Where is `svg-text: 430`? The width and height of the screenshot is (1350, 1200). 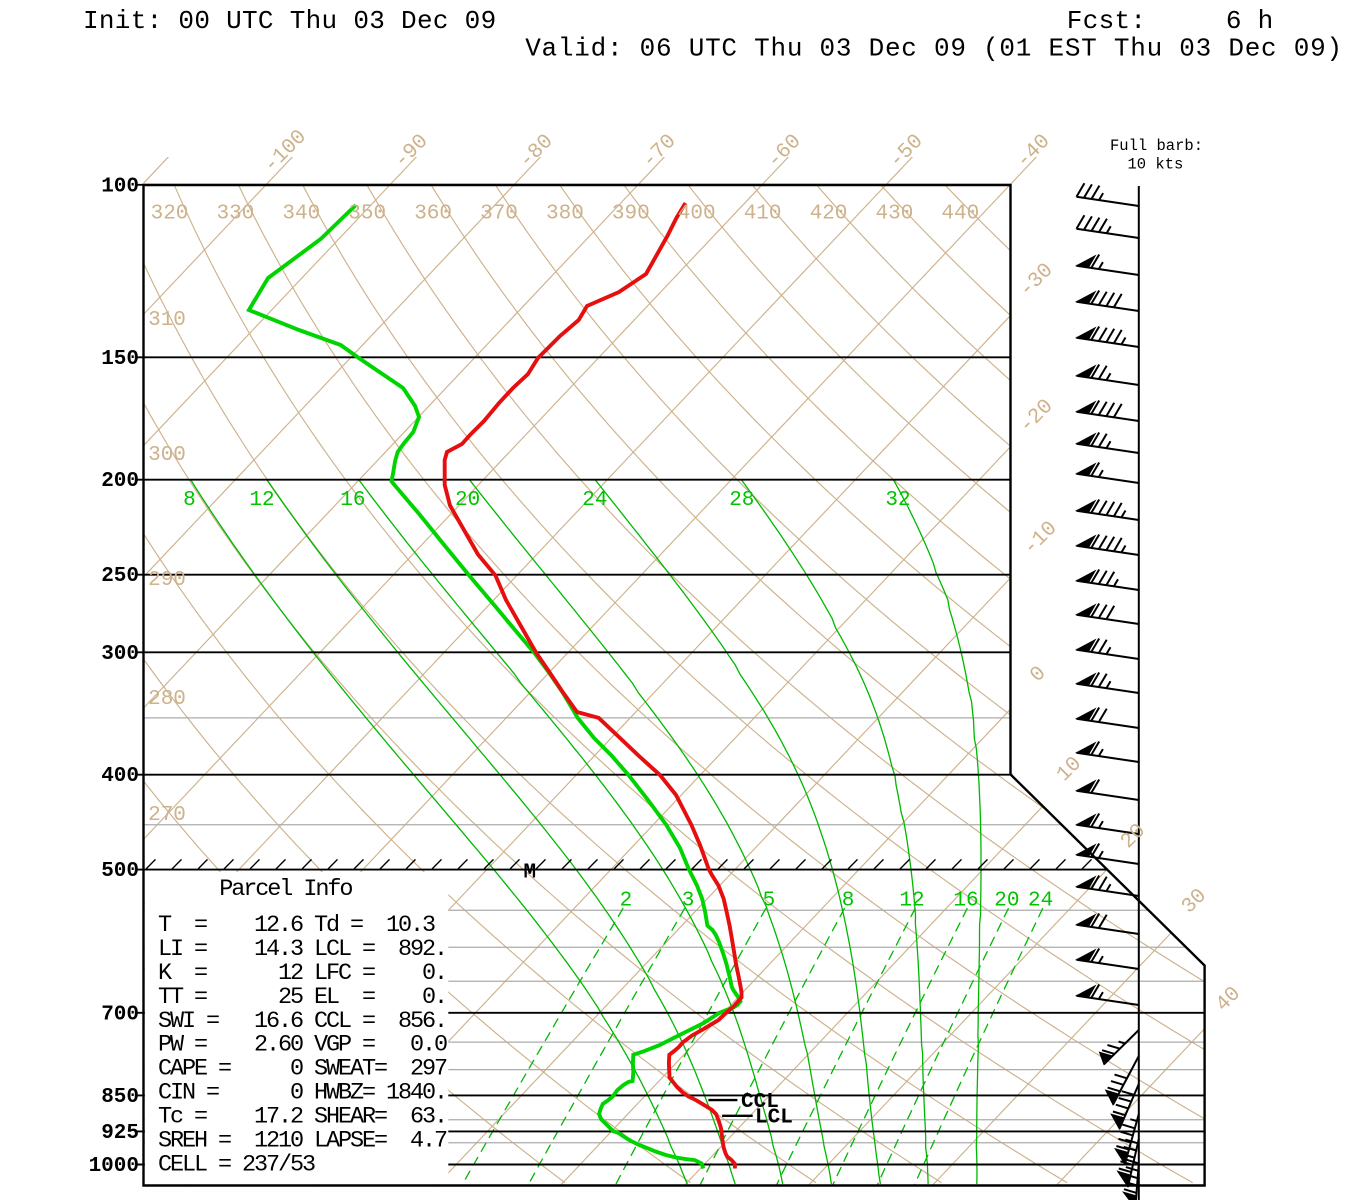
svg-text: 430 is located at coordinates (894, 214).